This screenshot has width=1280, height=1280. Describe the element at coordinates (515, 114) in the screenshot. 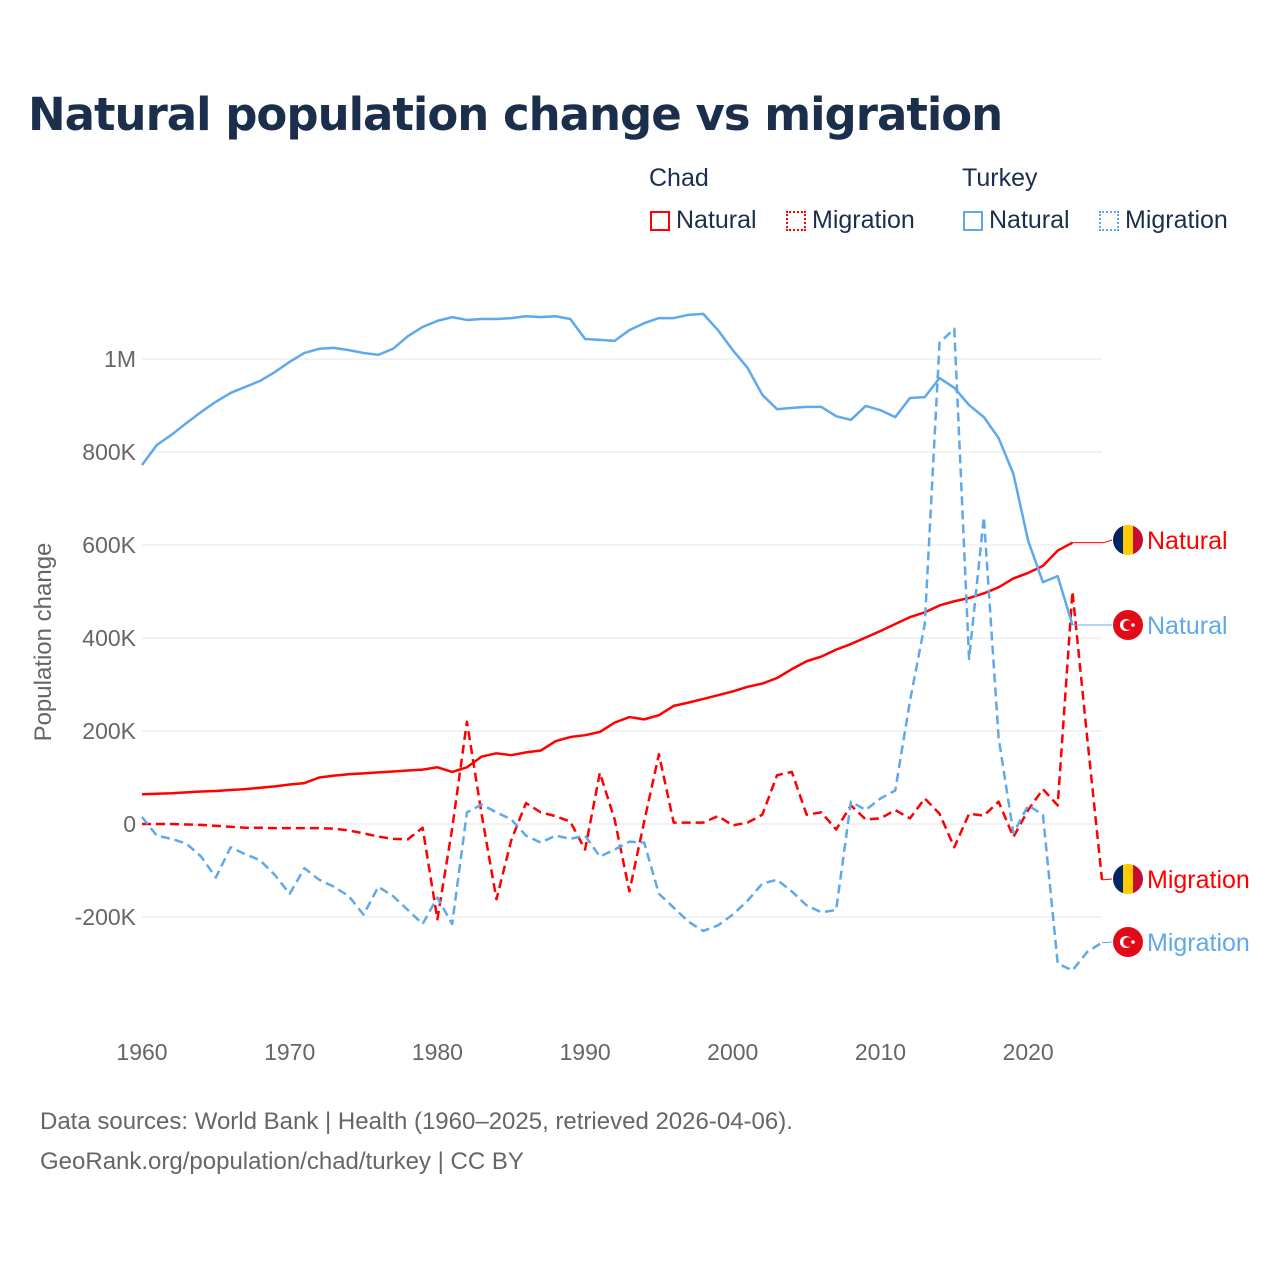

I see `chart-title: Natural population change vs migration` at that location.